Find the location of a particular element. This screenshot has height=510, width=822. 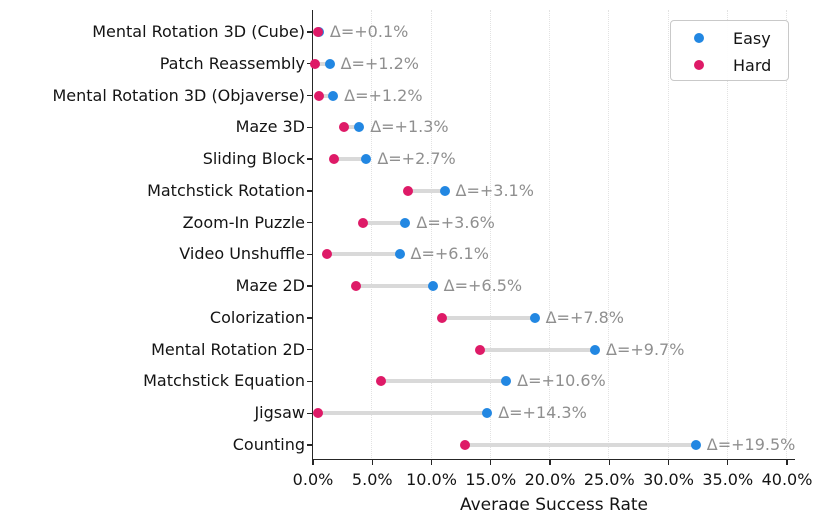

x-axis-spine is located at coordinates (553, 459).